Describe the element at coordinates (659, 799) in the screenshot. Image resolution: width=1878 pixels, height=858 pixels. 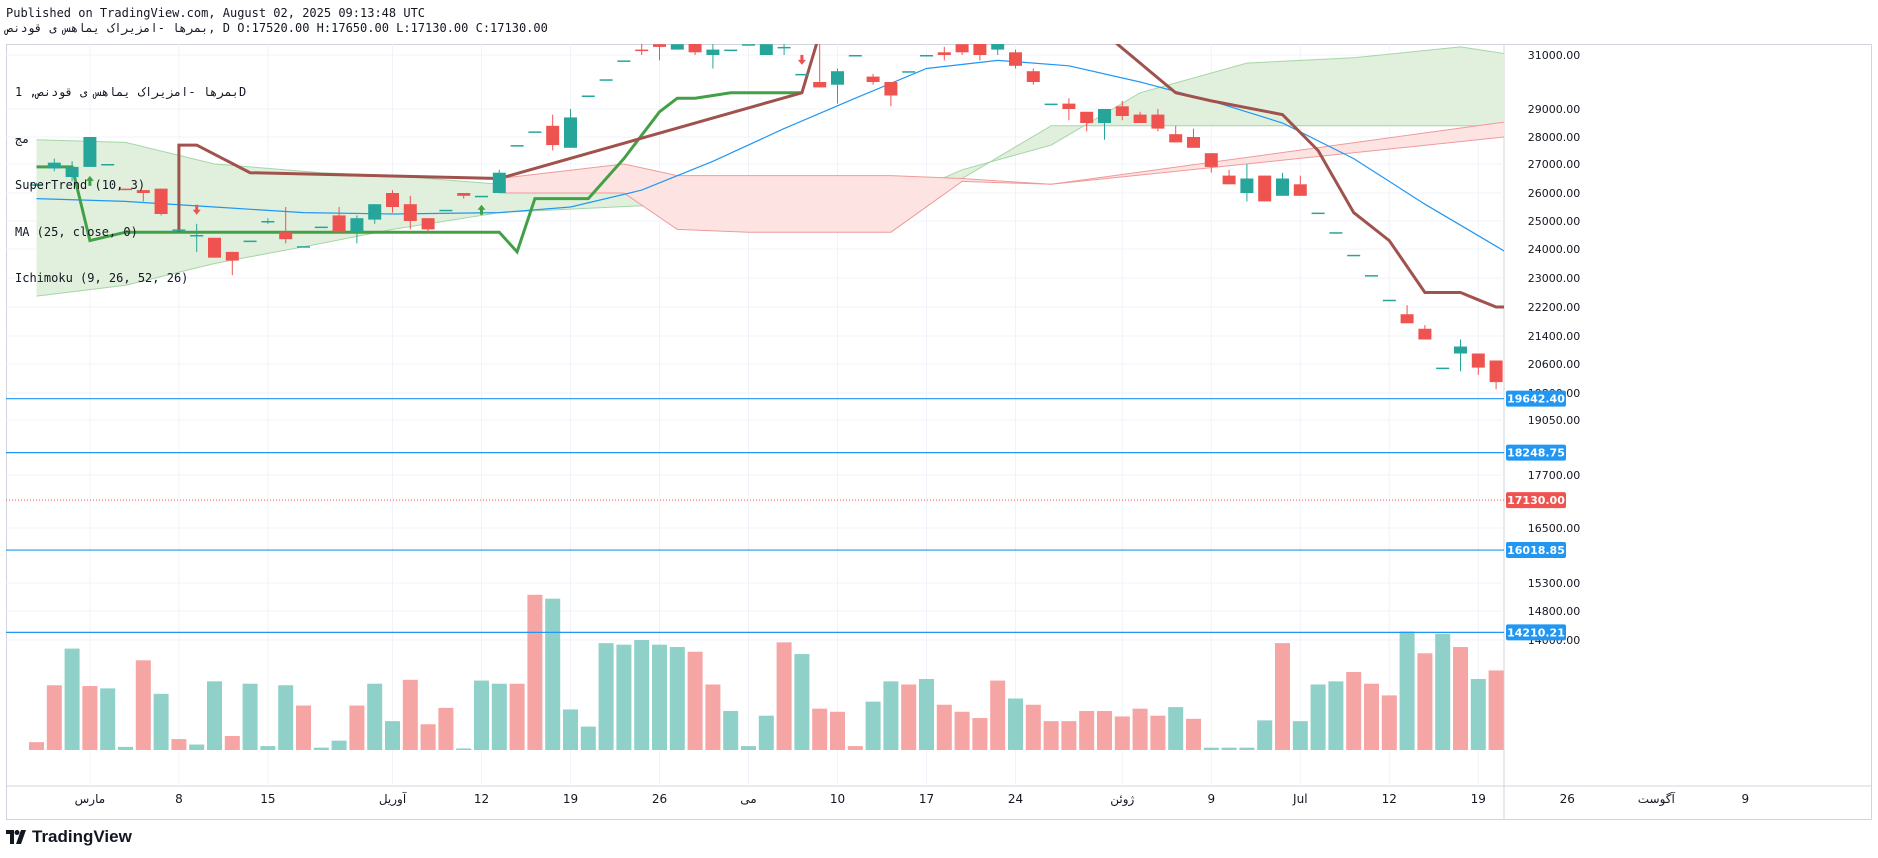
I see `time-tick-label: 26` at that location.